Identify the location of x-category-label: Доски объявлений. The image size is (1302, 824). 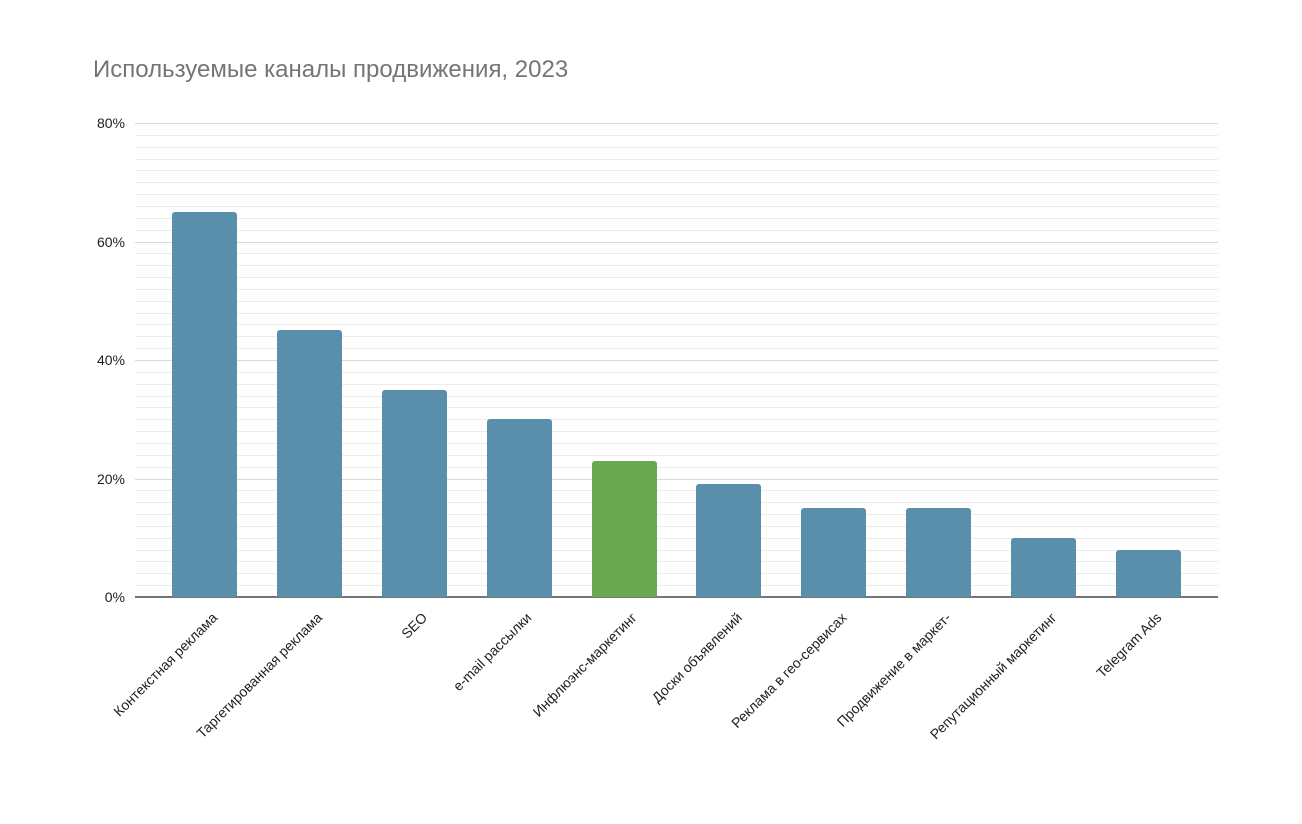
(696, 657).